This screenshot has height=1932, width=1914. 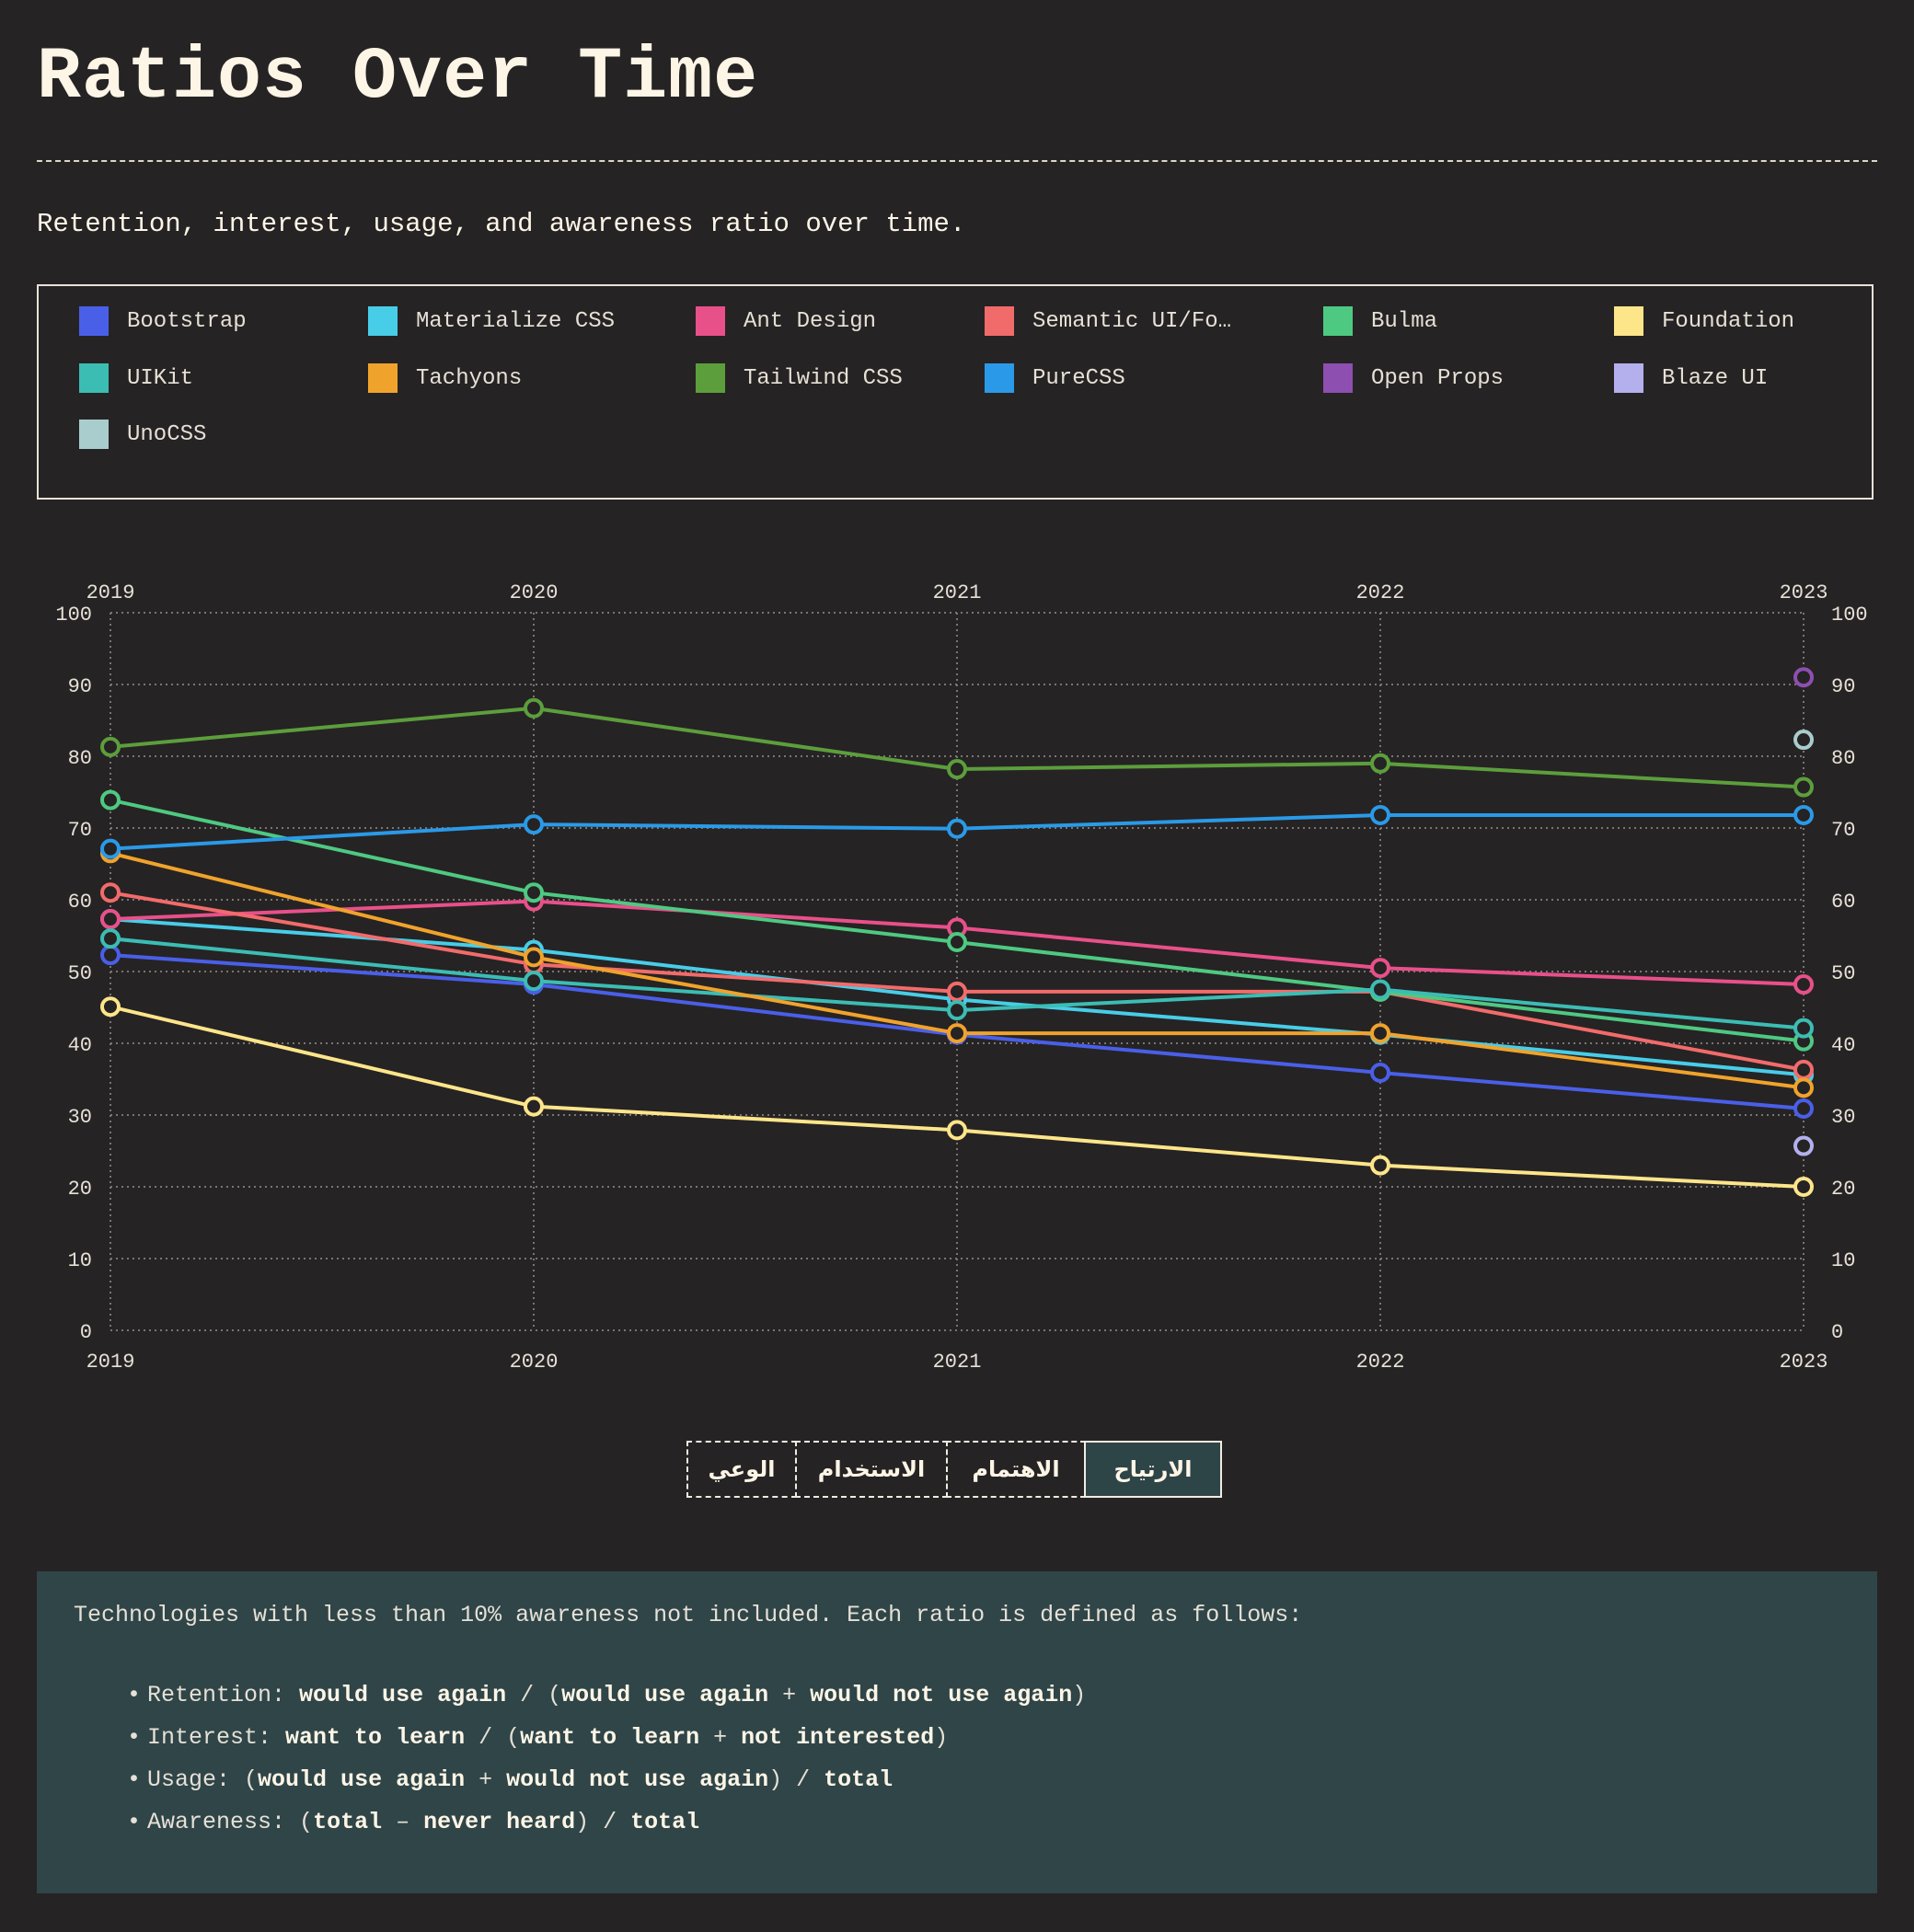 I want to click on ratio-name: Awareness:, so click(x=216, y=1822).